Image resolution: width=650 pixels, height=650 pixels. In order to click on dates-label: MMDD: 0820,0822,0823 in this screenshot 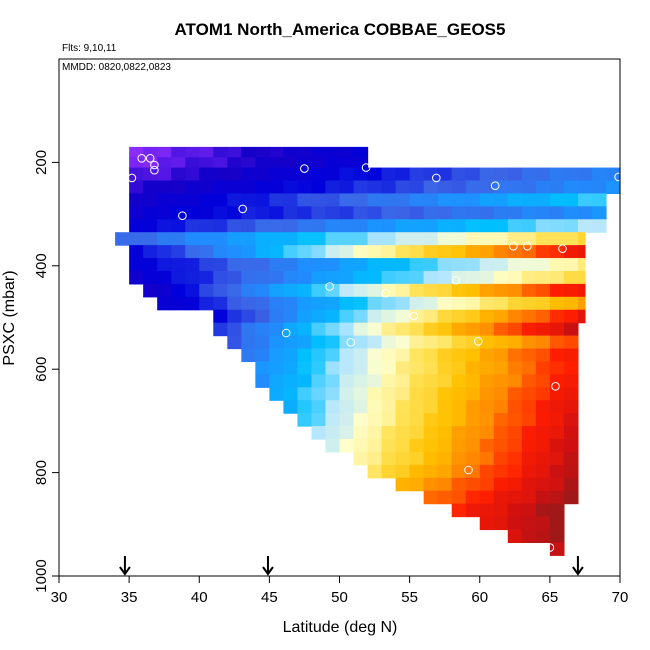, I will do `click(116, 67)`.